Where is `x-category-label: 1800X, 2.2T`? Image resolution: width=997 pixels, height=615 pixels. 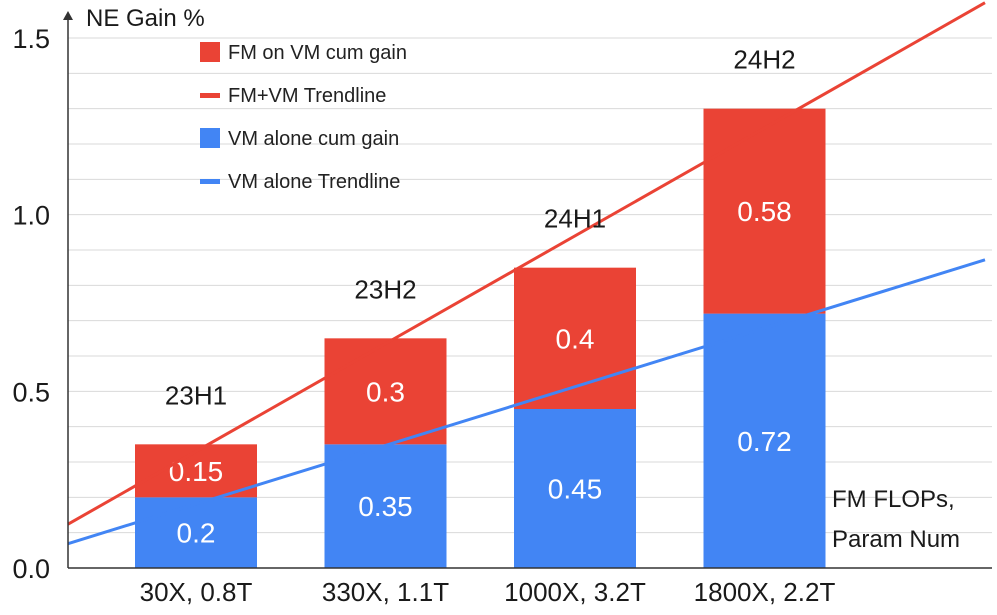 x-category-label: 1800X, 2.2T is located at coordinates (765, 592).